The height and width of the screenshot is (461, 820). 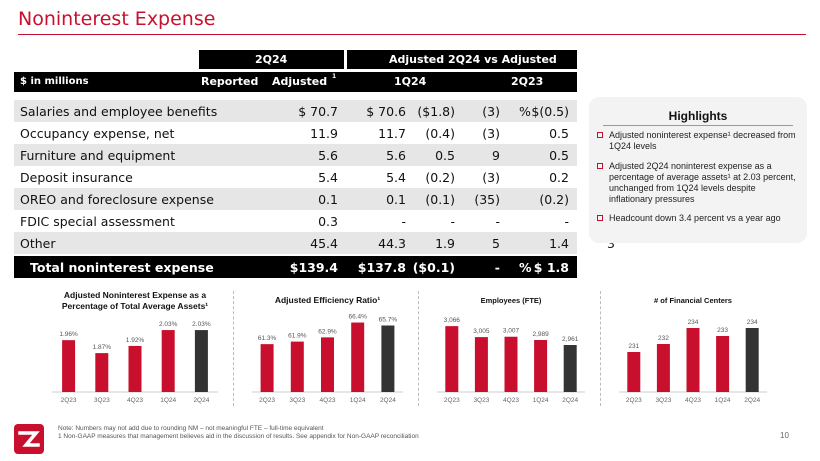 I want to click on cell-chg1: (0.1), so click(x=440, y=199).